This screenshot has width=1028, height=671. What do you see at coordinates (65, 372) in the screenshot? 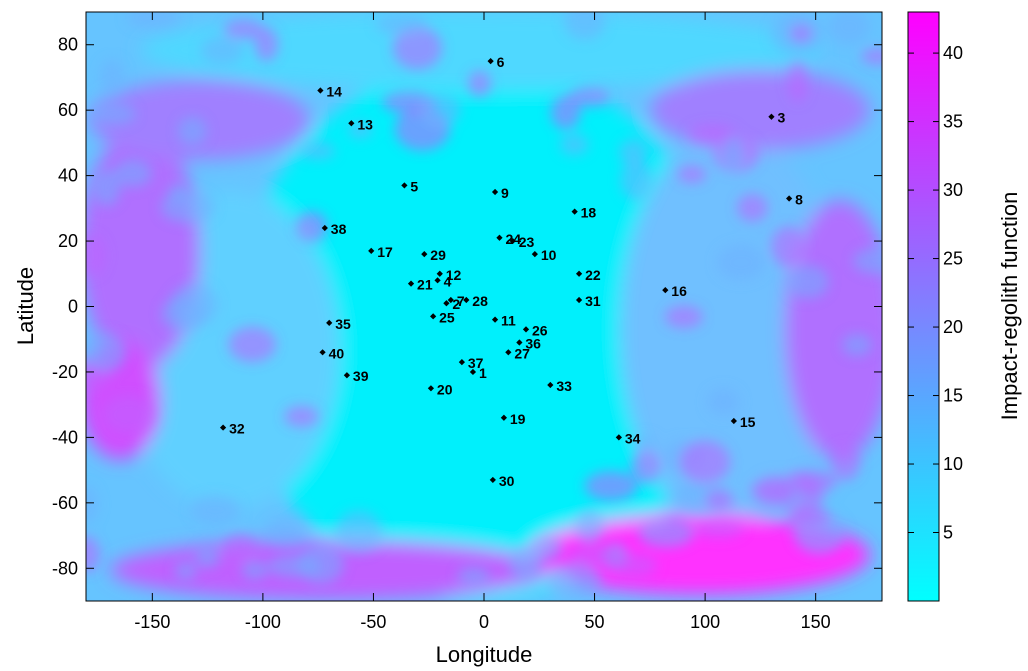
I see `y-tick-label: -20` at bounding box center [65, 372].